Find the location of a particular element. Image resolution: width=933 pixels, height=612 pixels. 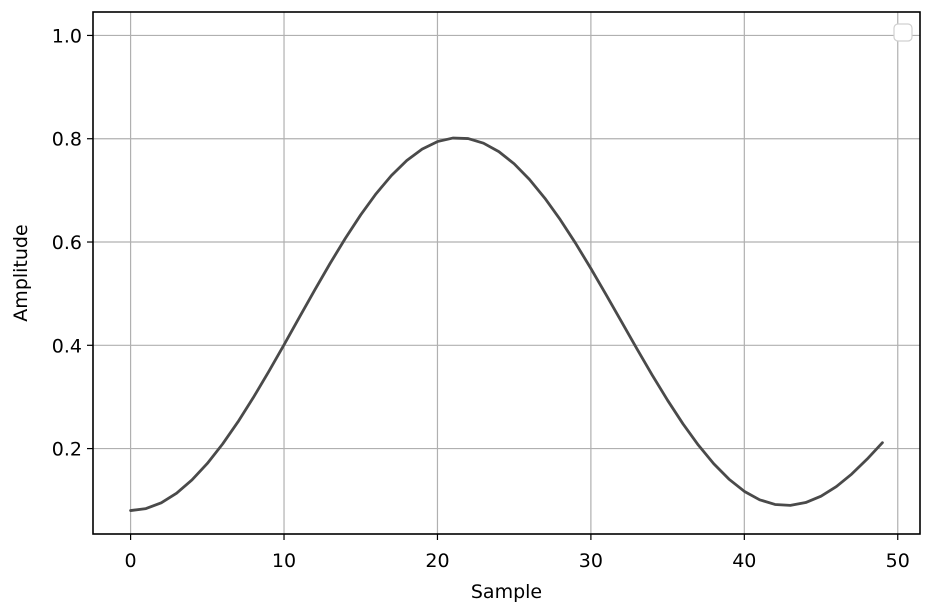

y-axis-label: Amplitude is located at coordinates (21, 272).